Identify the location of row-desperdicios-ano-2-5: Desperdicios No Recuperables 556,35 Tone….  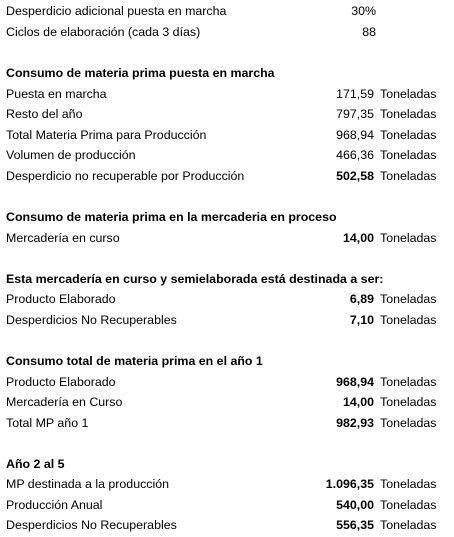
(227, 525).